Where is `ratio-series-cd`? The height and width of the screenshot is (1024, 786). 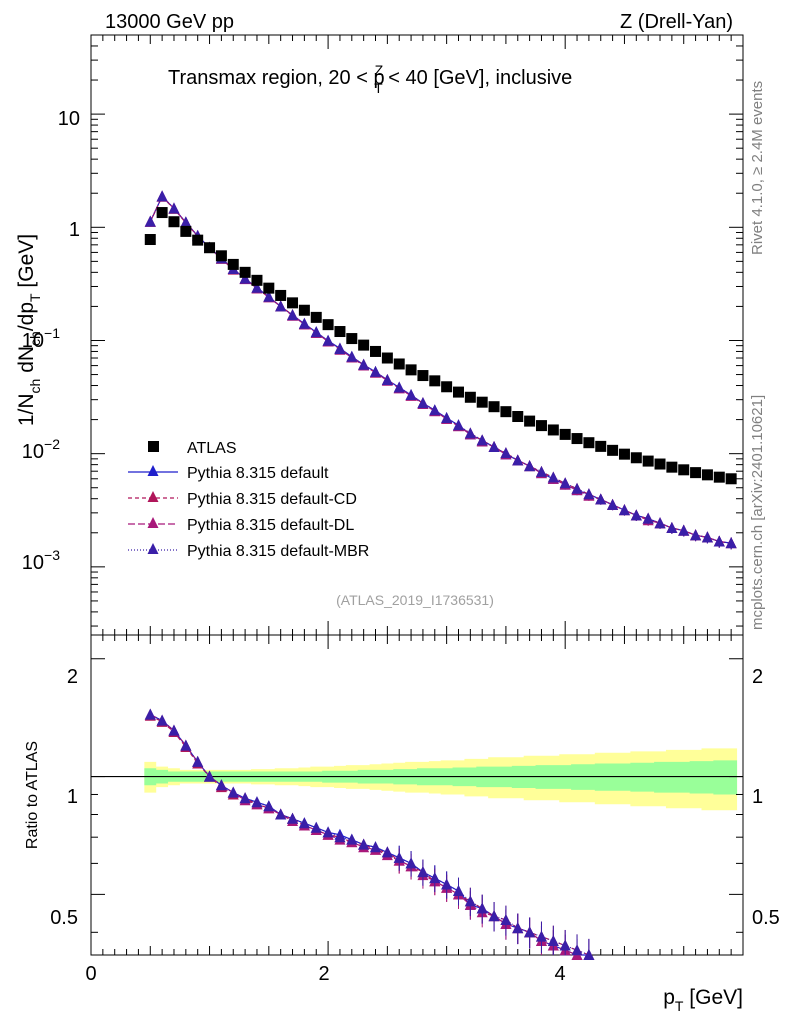
ratio-series-cd is located at coordinates (369, 834).